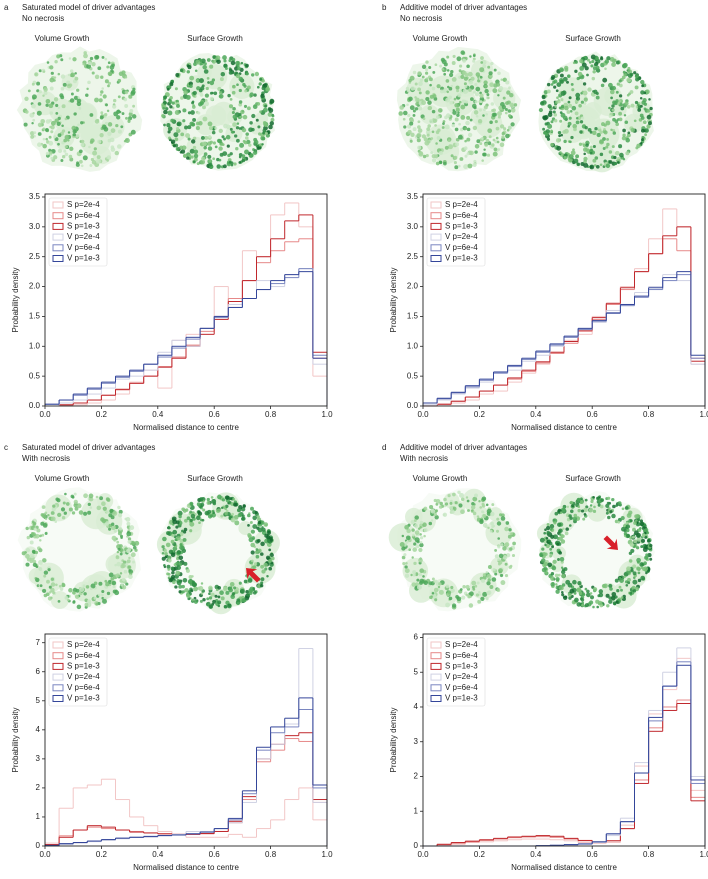 This screenshot has height=879, width=708. I want to click on y-tick-label: 1.5, so click(35, 316).